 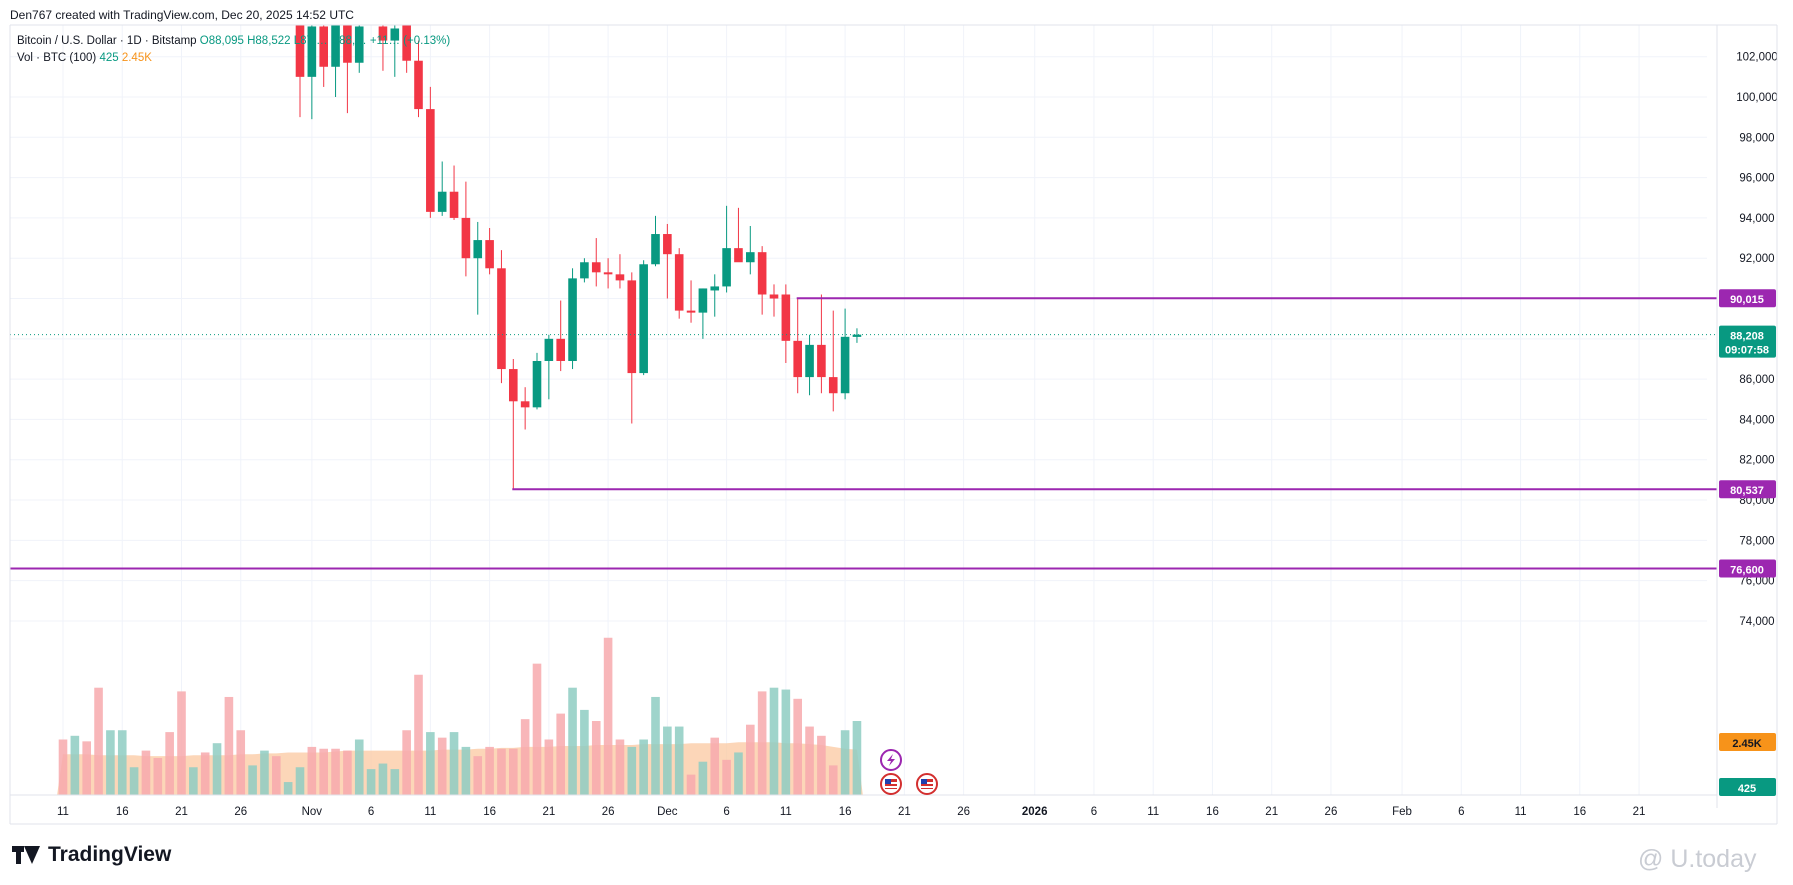 I want to click on price-tag-last: 88,208 09:07:58, so click(x=1747, y=341).